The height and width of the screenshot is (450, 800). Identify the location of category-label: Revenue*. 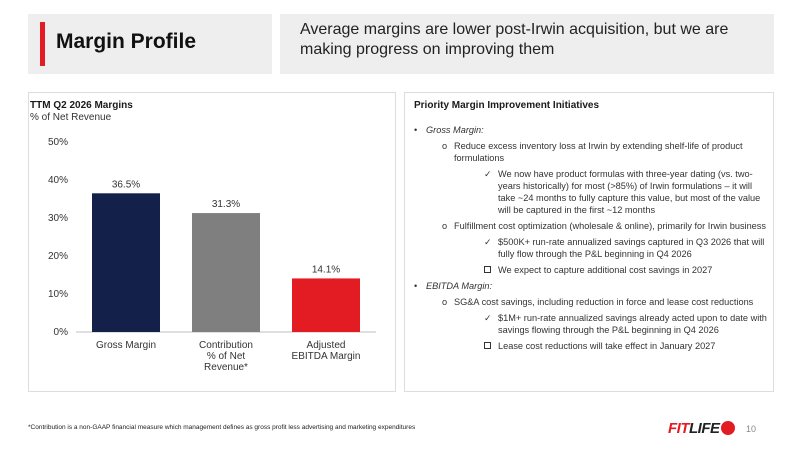
(226, 367).